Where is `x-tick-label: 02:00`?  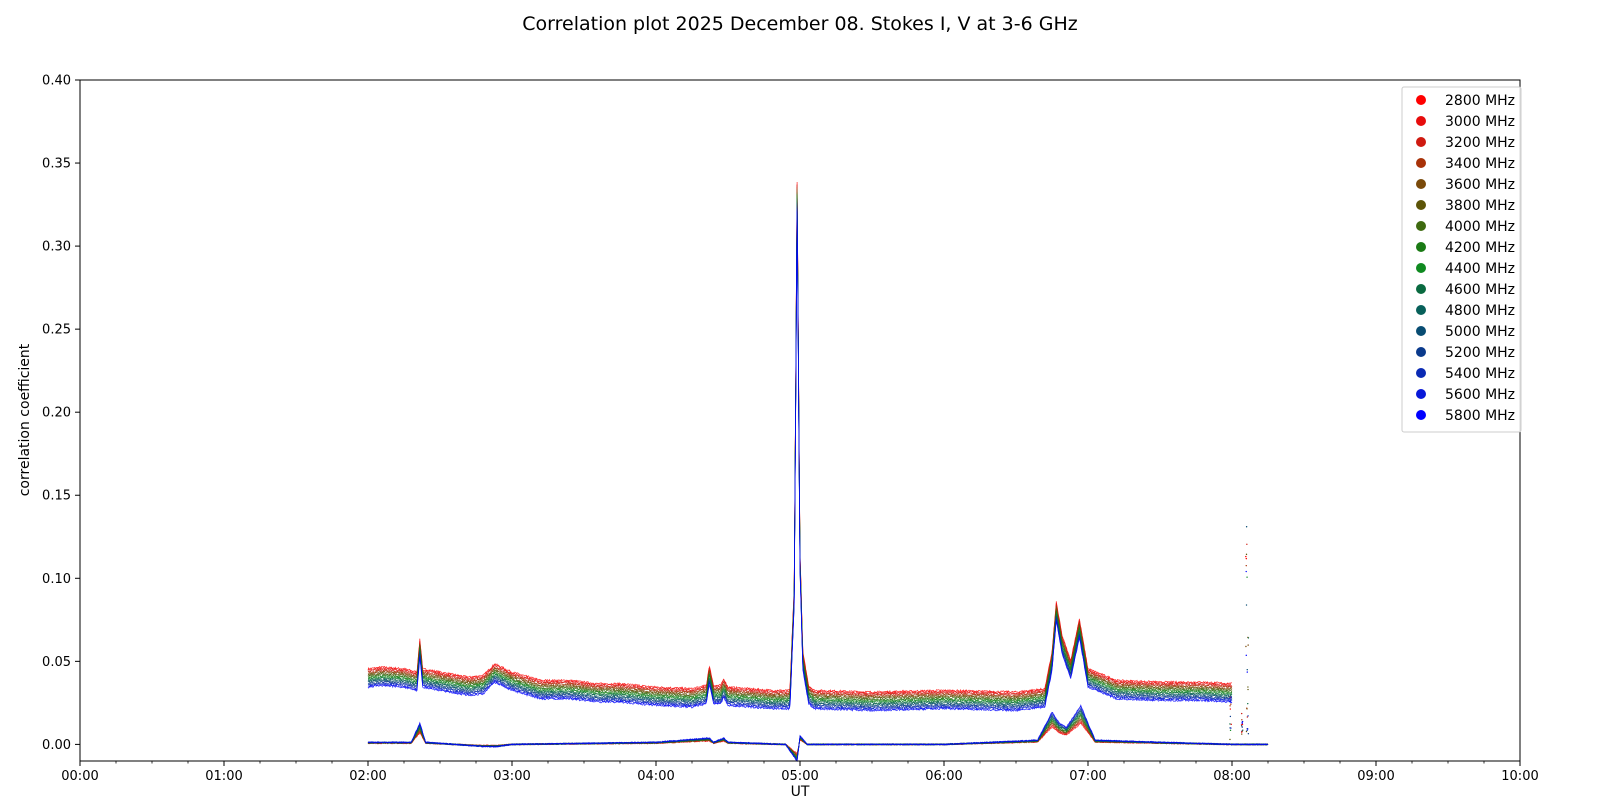
x-tick-label: 02:00 is located at coordinates (367, 776).